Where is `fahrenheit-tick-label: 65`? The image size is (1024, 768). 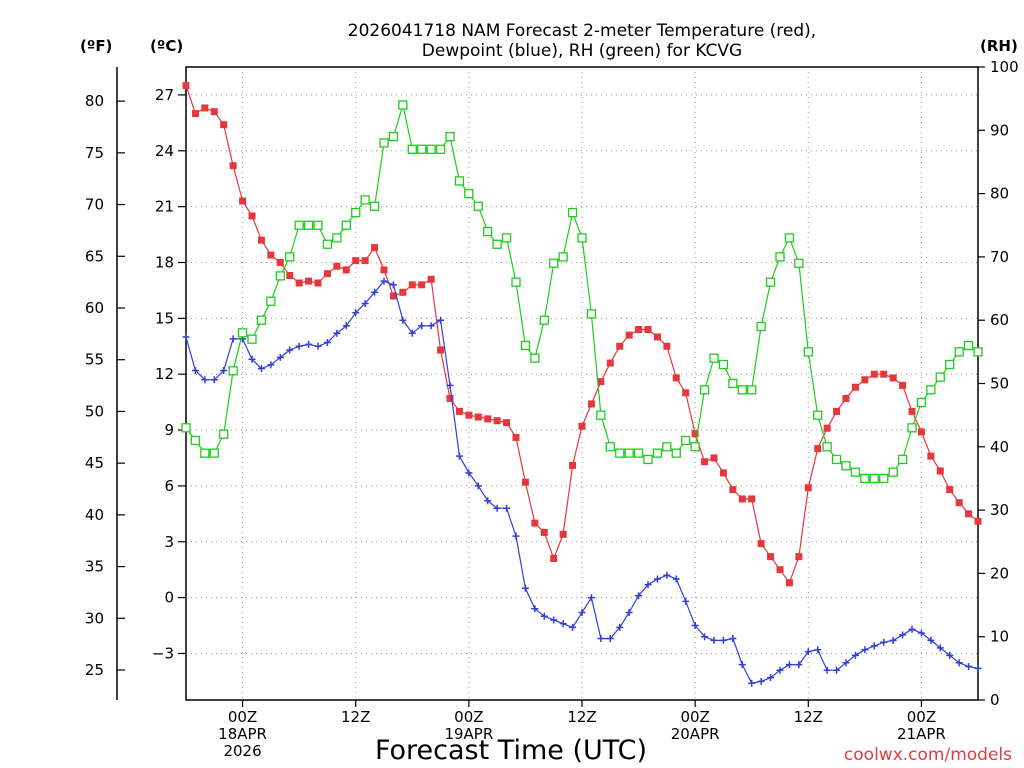
fahrenheit-tick-label: 65 is located at coordinates (94, 256).